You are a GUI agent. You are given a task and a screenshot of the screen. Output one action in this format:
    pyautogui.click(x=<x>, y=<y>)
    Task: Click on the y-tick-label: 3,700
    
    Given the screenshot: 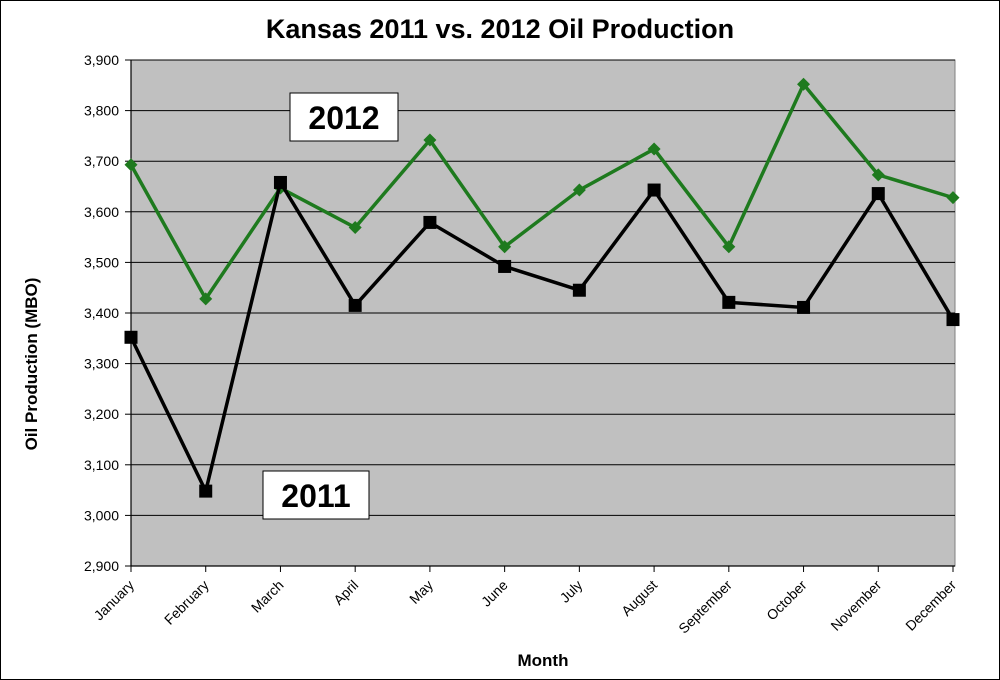 What is the action you would take?
    pyautogui.click(x=101, y=161)
    